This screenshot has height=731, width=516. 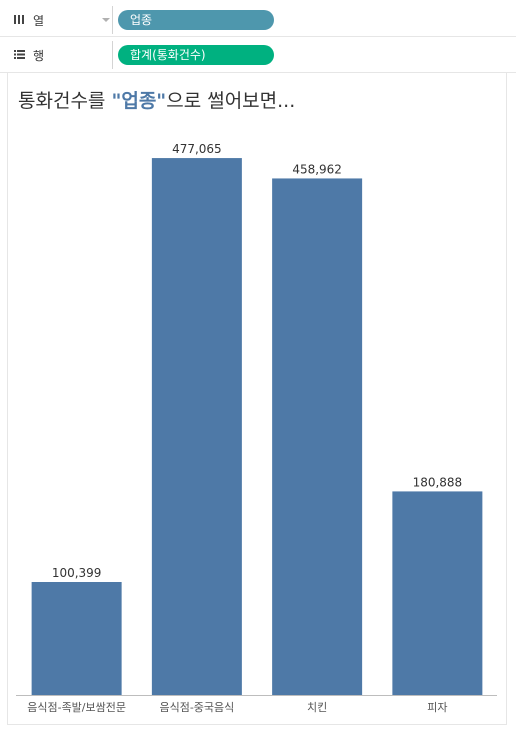 What do you see at coordinates (317, 707) in the screenshot?
I see `x-tick-label: 치킨` at bounding box center [317, 707].